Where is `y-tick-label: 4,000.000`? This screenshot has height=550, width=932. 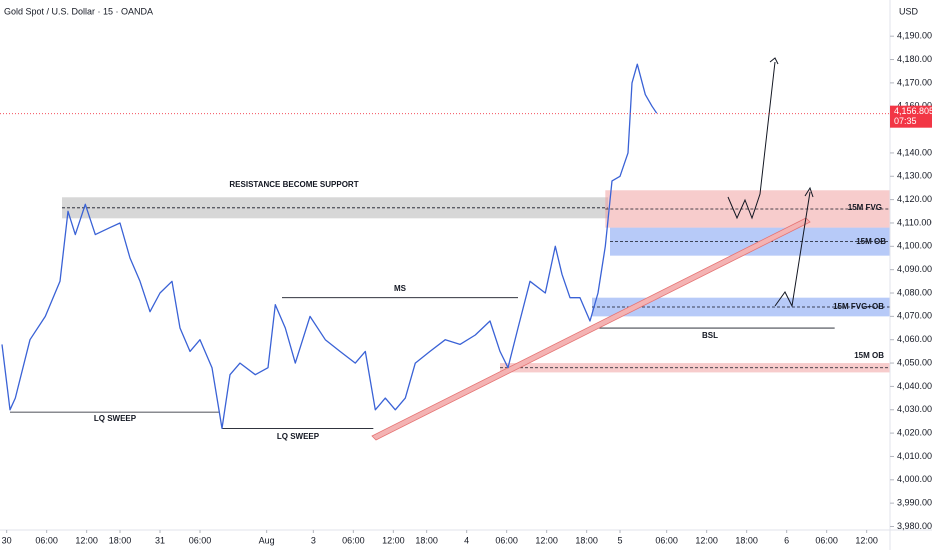
y-tick-label: 4,000.000 is located at coordinates (914, 479).